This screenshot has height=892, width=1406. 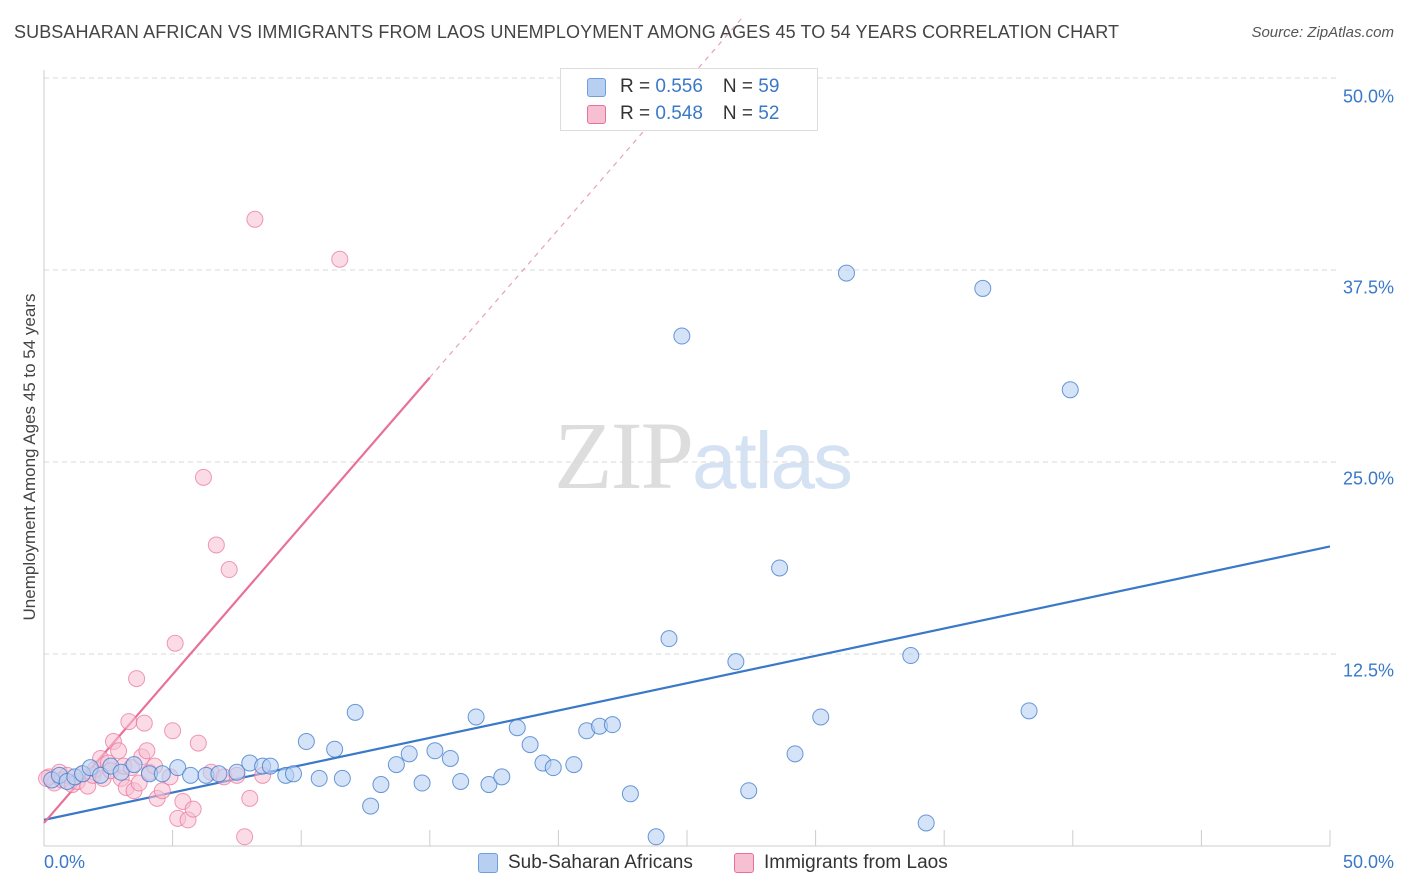 What do you see at coordinates (772, 460) in the screenshot?
I see `watermark-atlas: atlas` at bounding box center [772, 460].